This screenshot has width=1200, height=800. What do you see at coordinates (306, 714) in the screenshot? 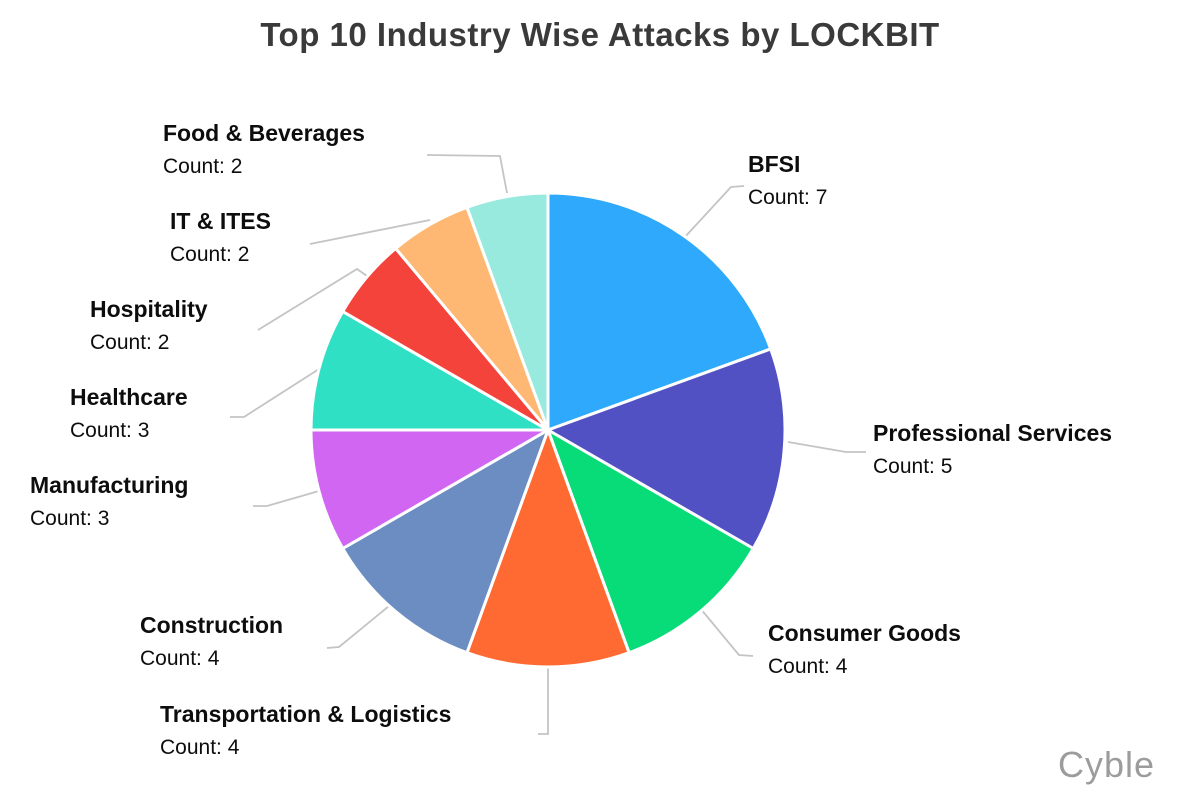
I see `slice-label-title: Transportation & Logistics` at bounding box center [306, 714].